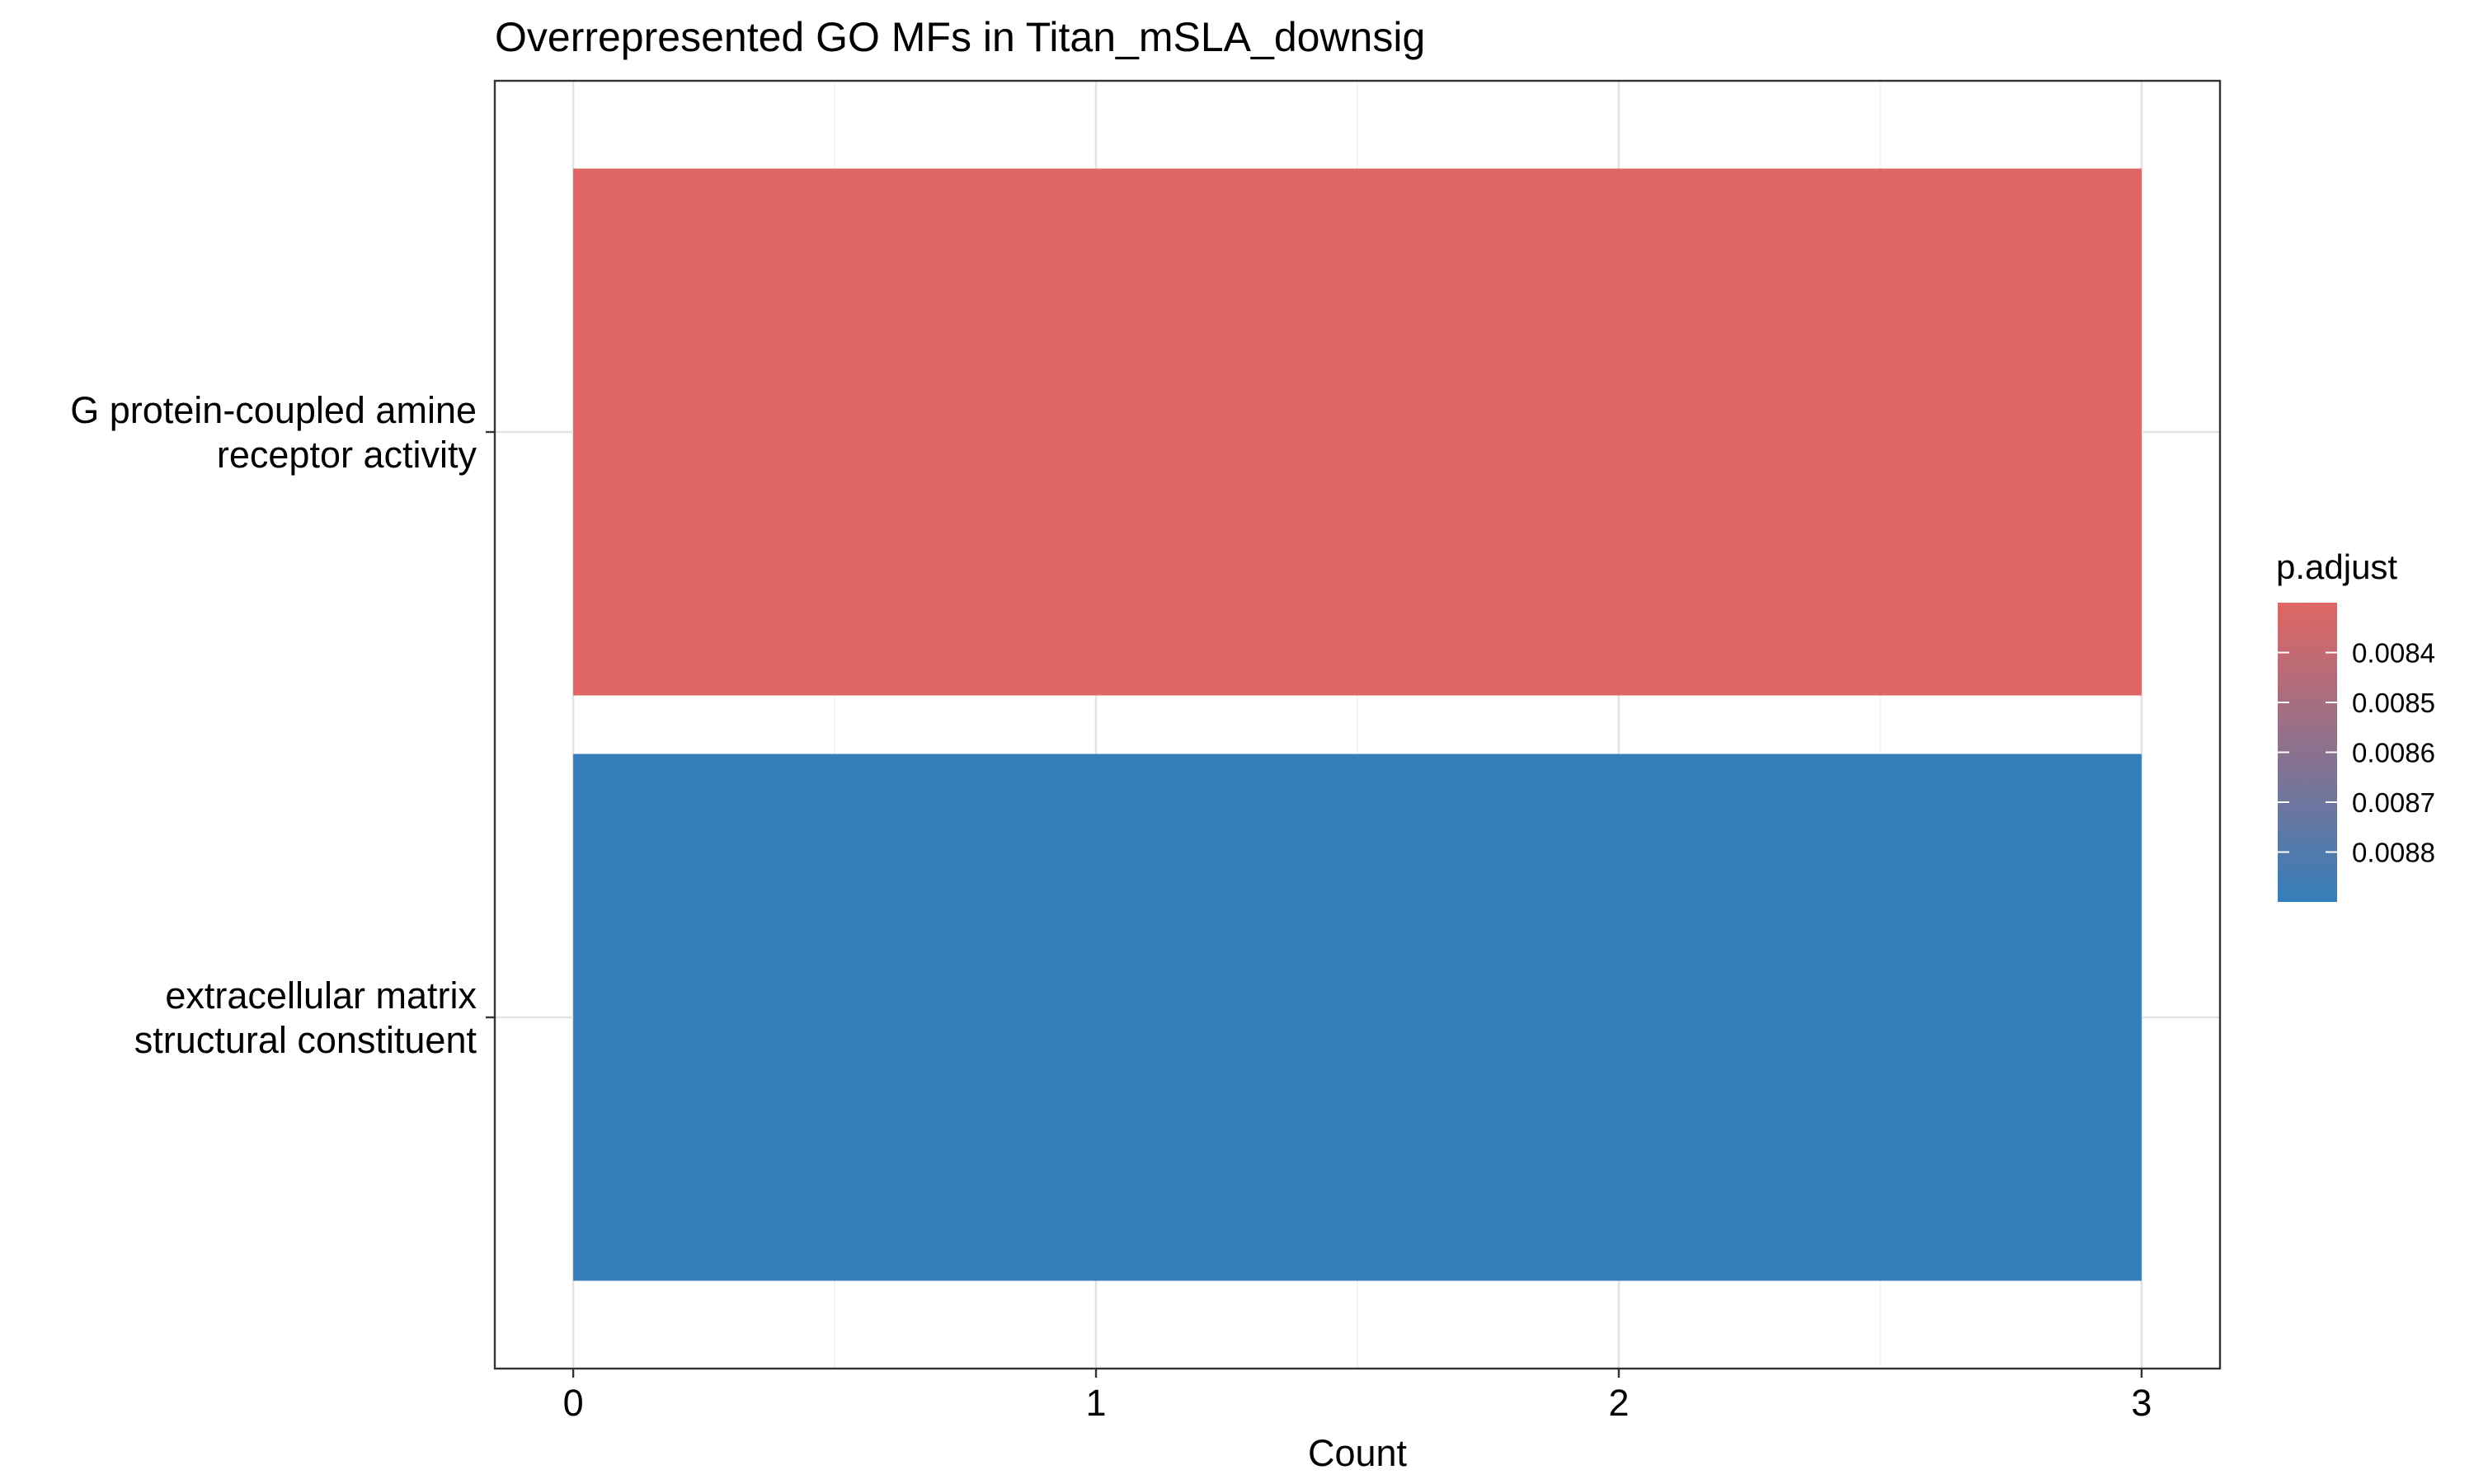 Image resolution: width=2474 pixels, height=1484 pixels. I want to click on y-tick-label: extracellular matrix, so click(321, 996).